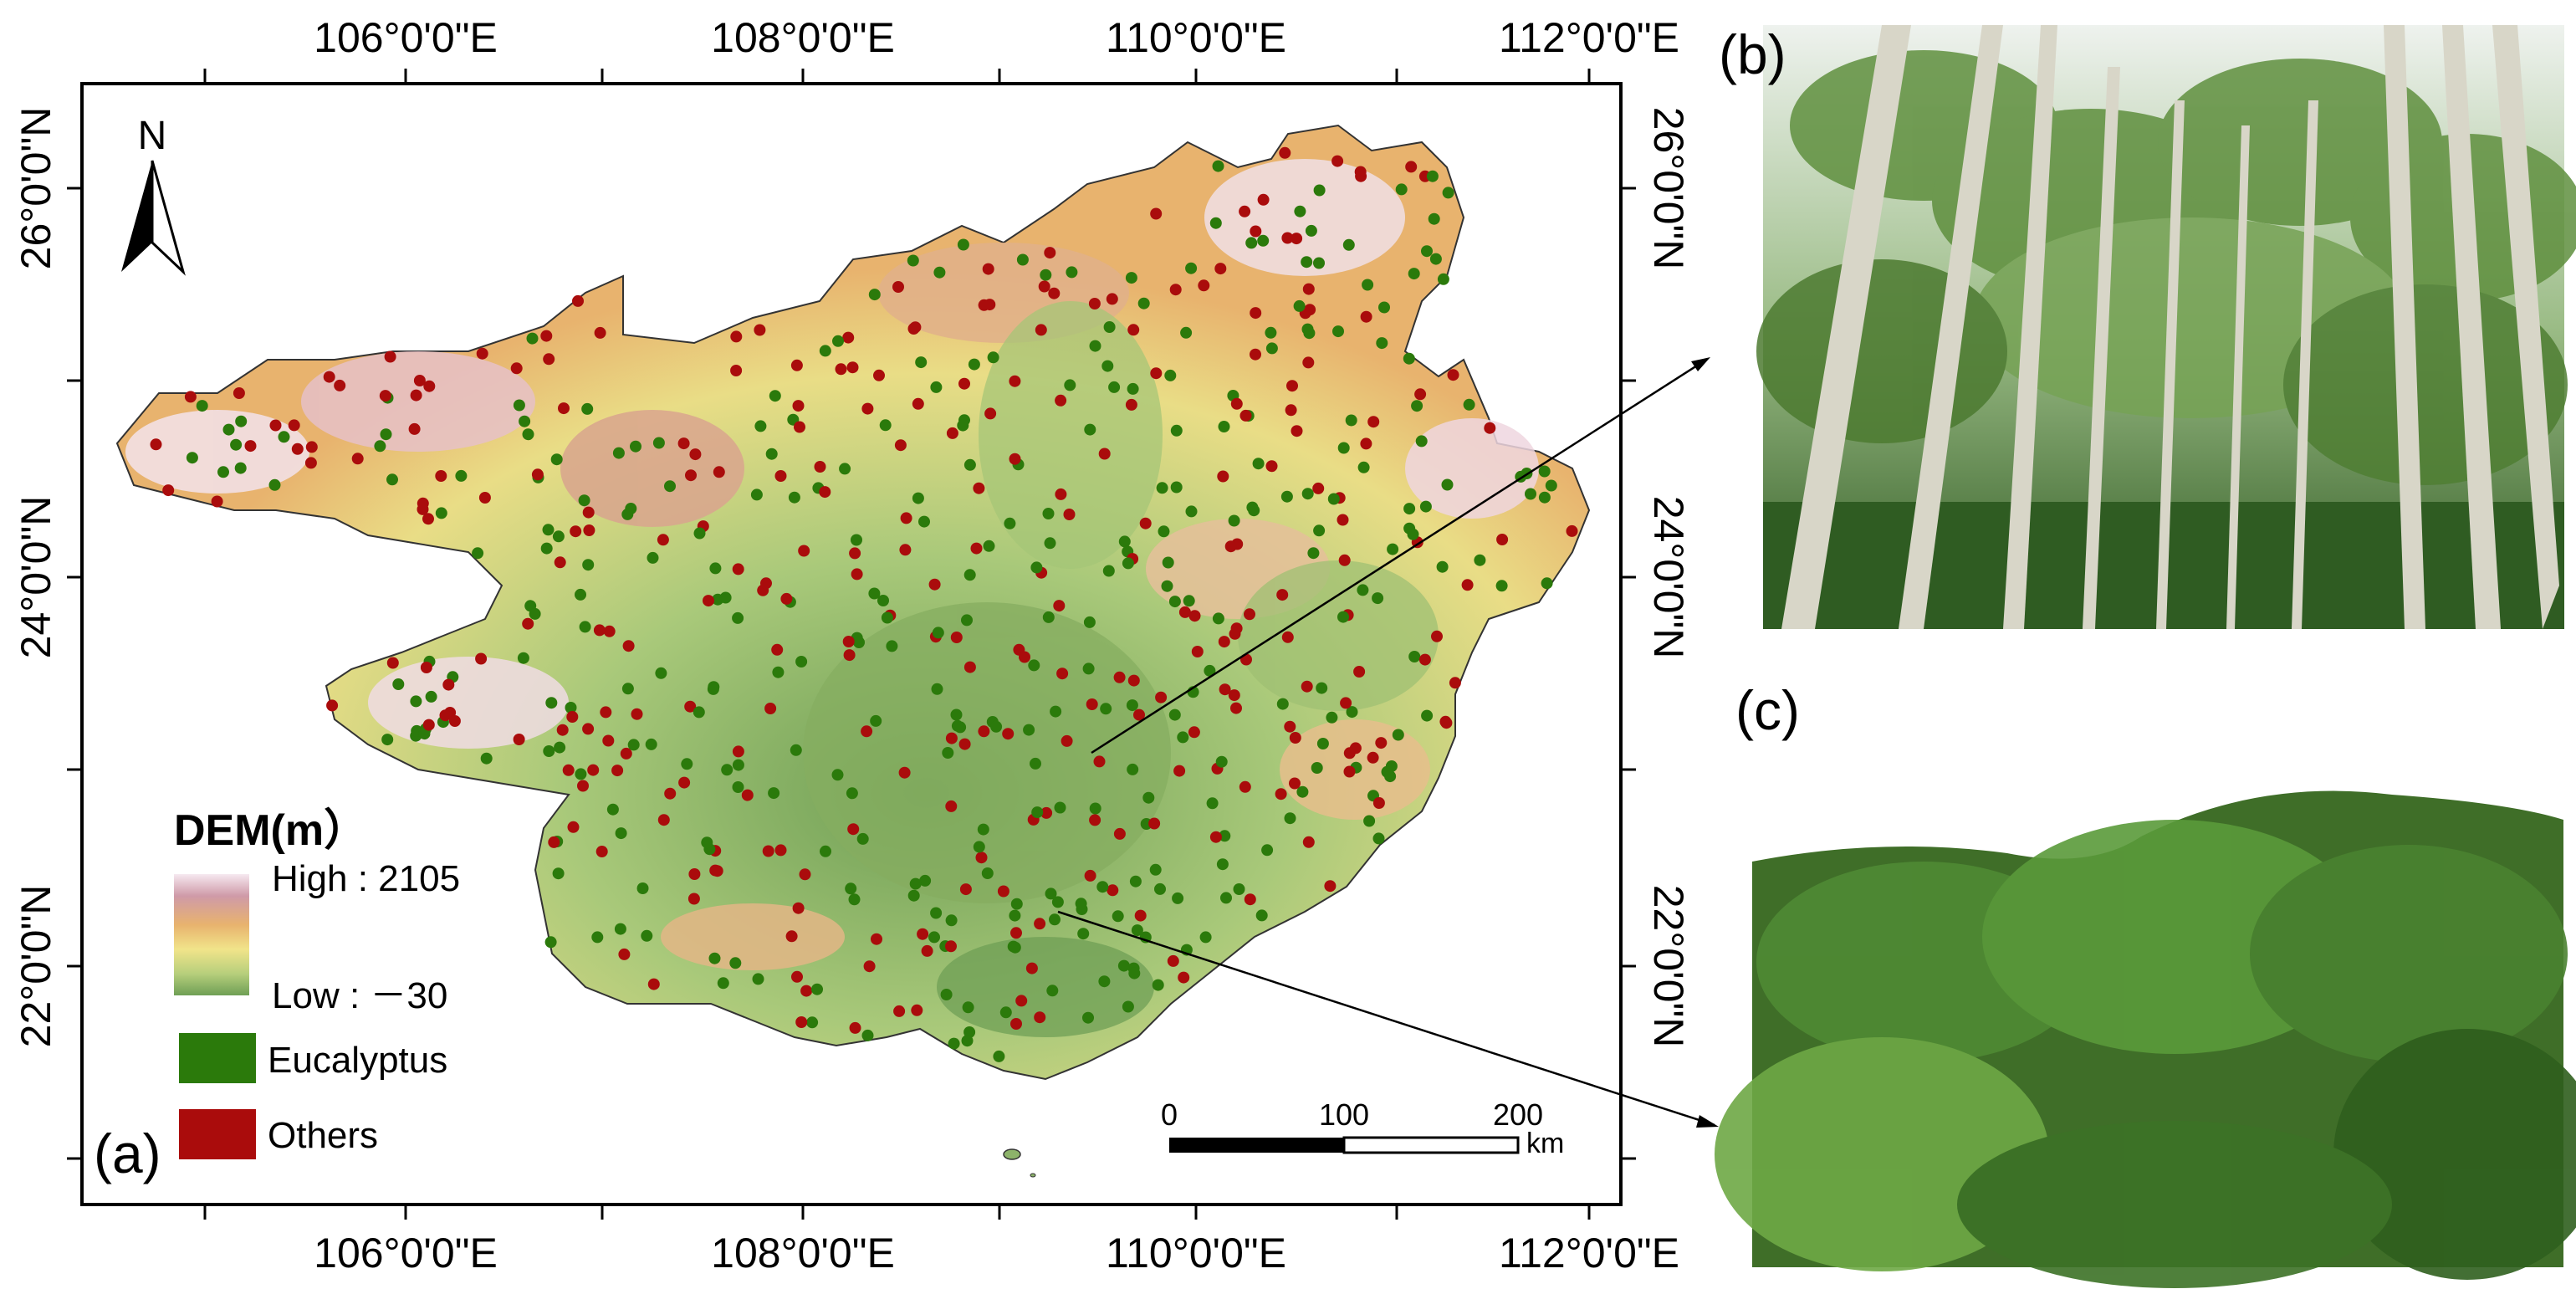 Image resolution: width=2576 pixels, height=1289 pixels. I want to click on top-tick-label: 106°0'0"E, so click(406, 37).